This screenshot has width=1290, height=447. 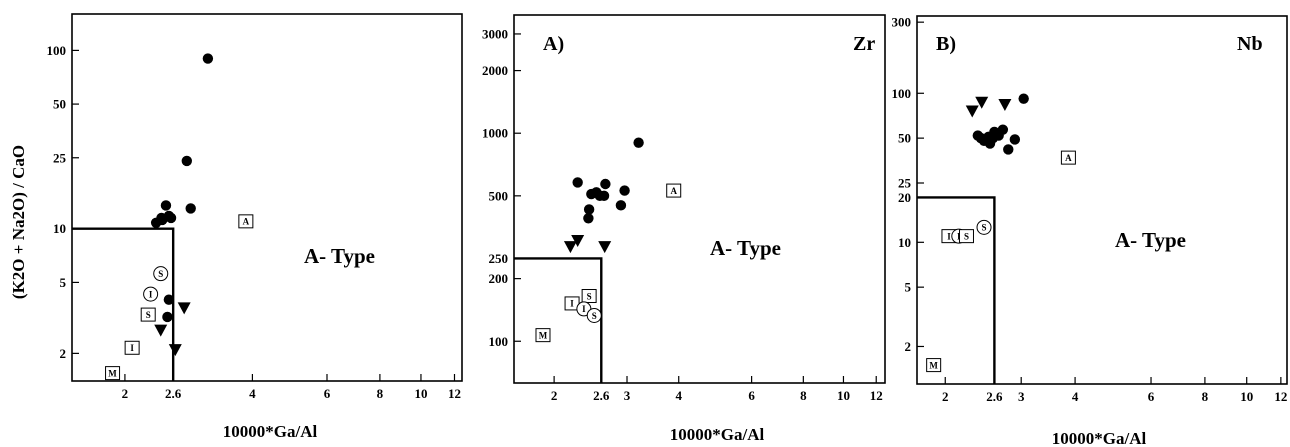 I want to click on reference-circle-i, so click(x=151, y=294).